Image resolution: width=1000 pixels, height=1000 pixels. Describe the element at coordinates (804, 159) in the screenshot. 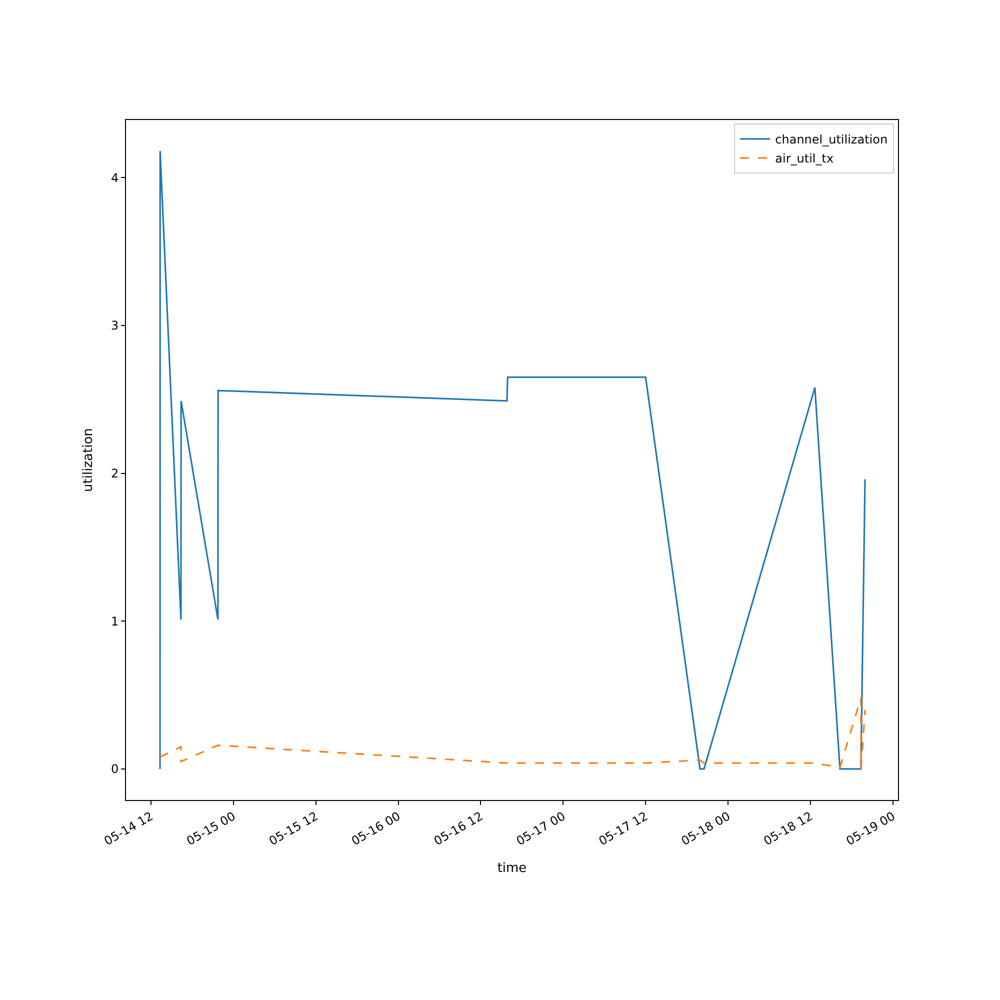

I see `legend-label: air_util_tx` at that location.